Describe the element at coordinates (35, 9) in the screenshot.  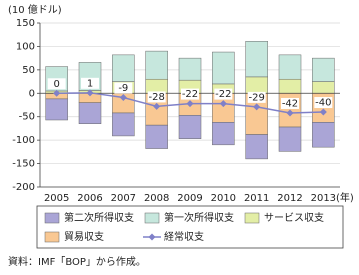
I see `y-unit-label: (10 億ドル)` at that location.